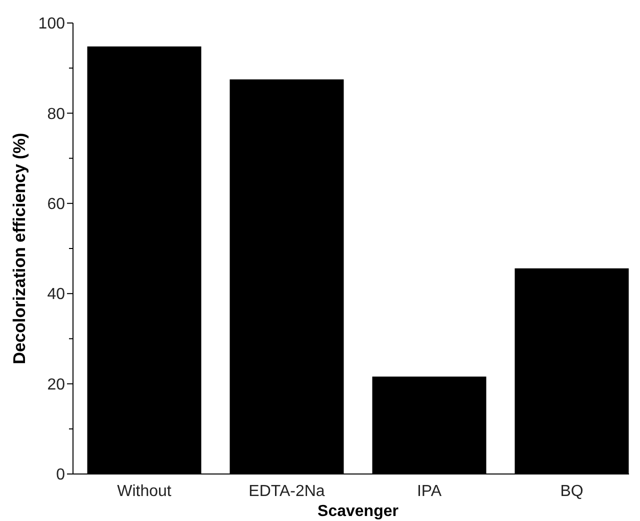 This screenshot has height=521, width=640. I want to click on y-axis-title: Decolorization efficiency (%), so click(19, 248).